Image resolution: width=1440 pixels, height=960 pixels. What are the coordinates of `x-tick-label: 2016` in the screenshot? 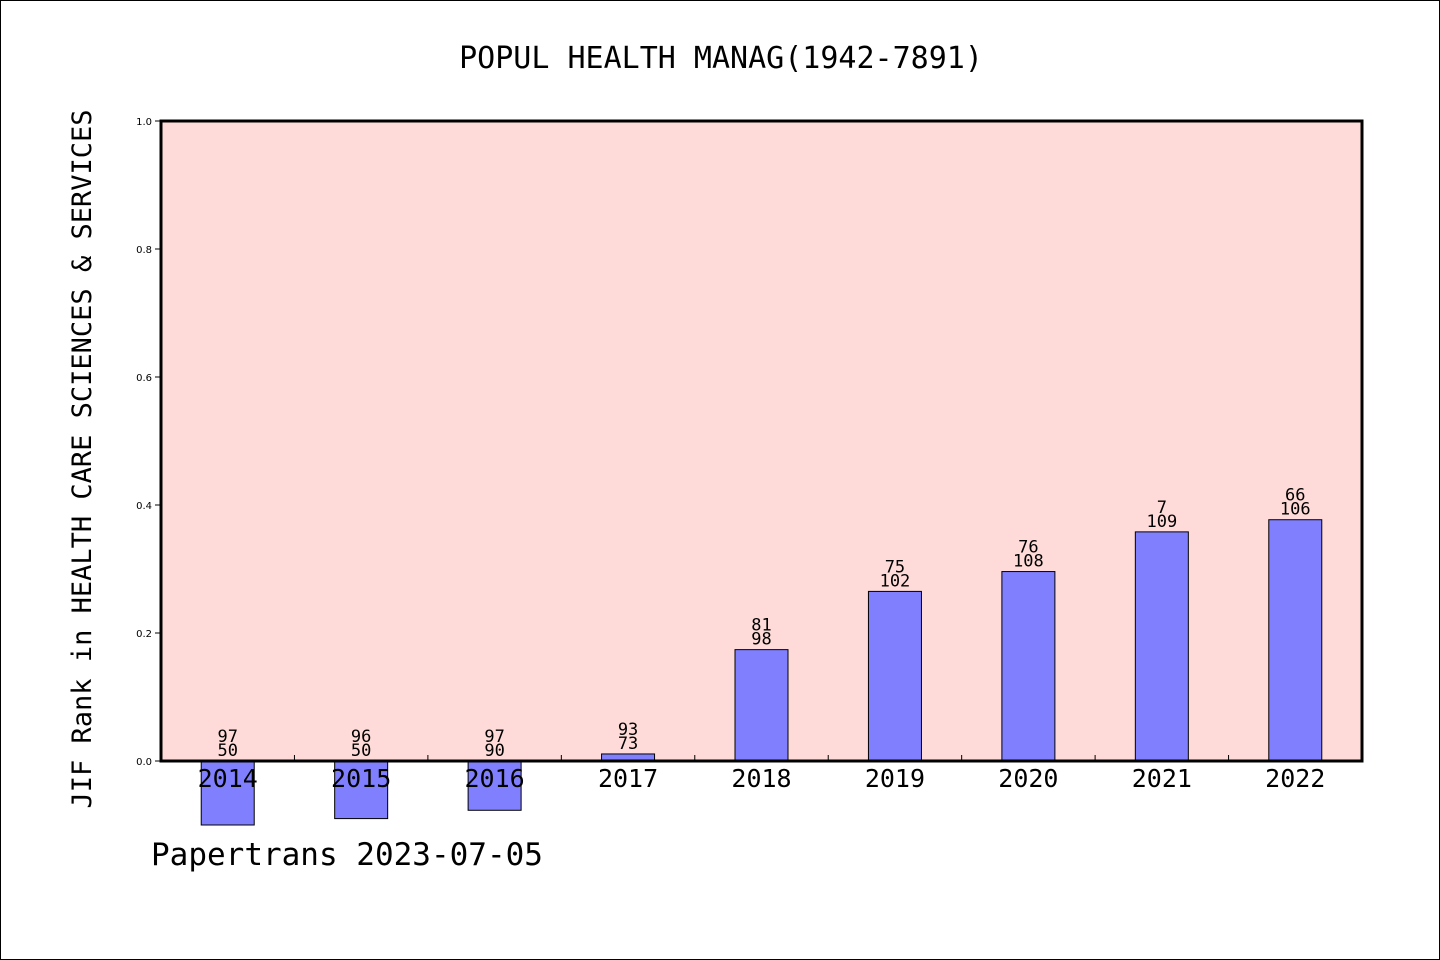 It's located at (495, 778).